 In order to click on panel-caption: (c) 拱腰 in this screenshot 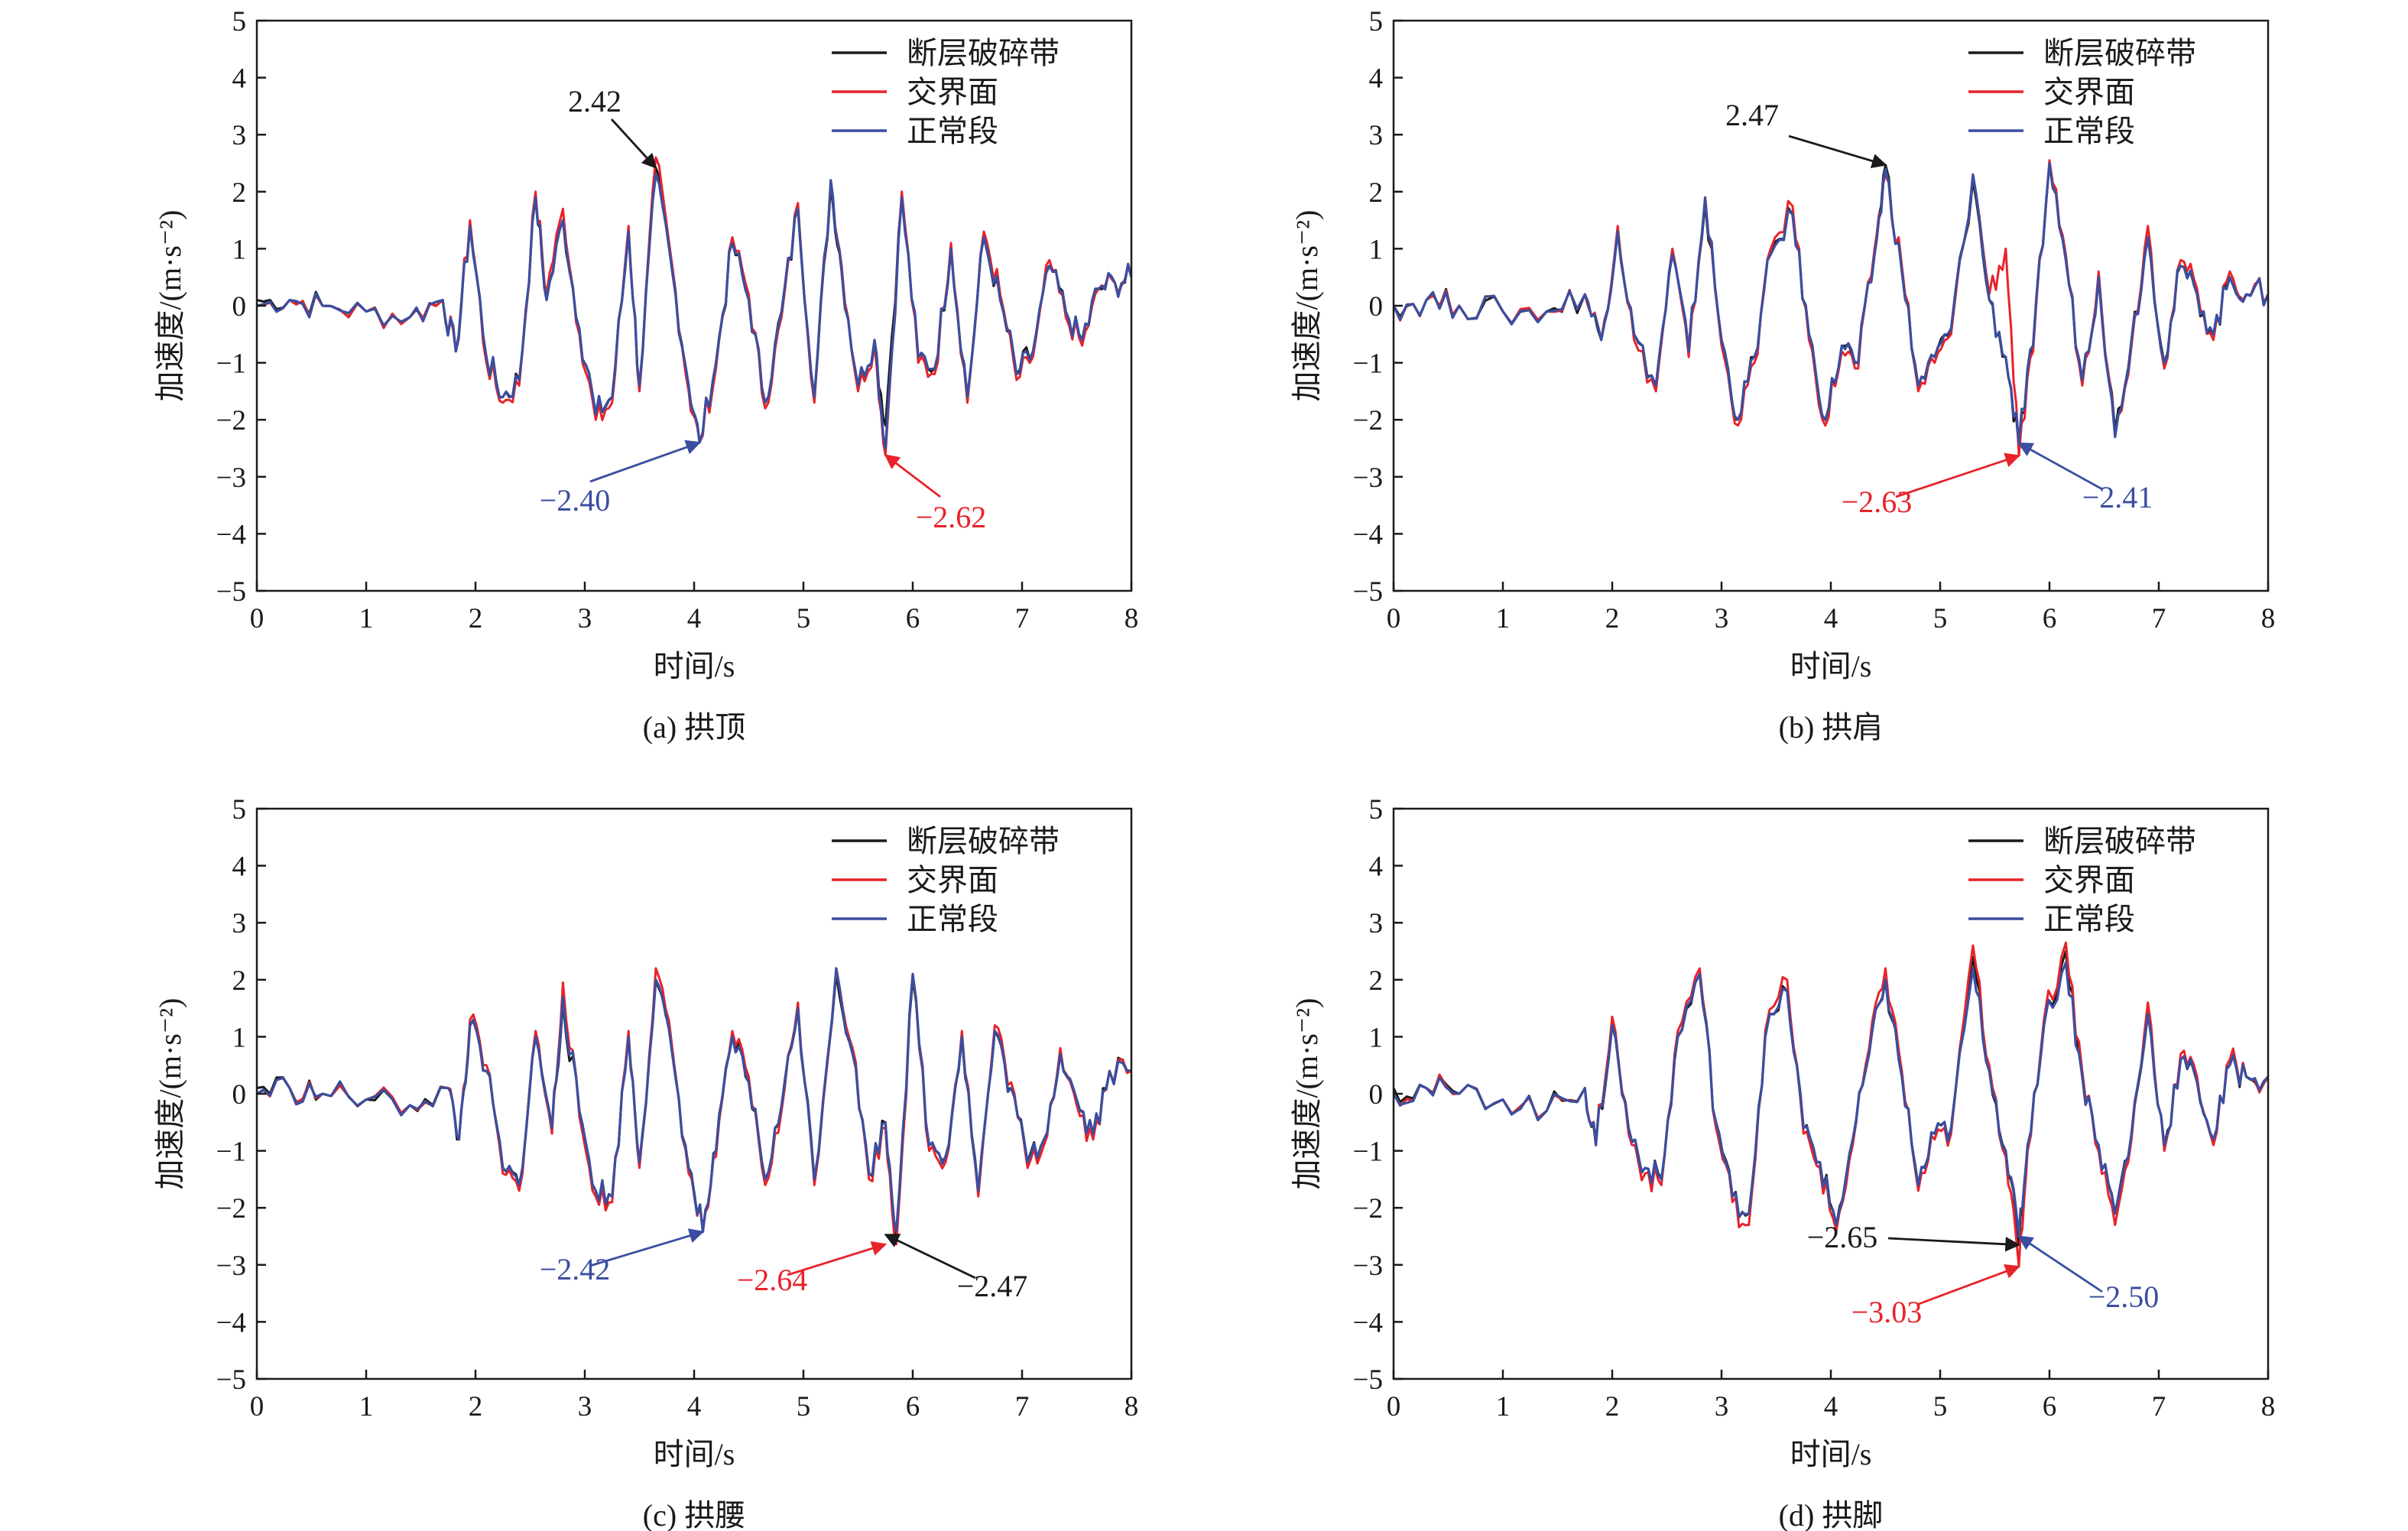, I will do `click(694, 1514)`.